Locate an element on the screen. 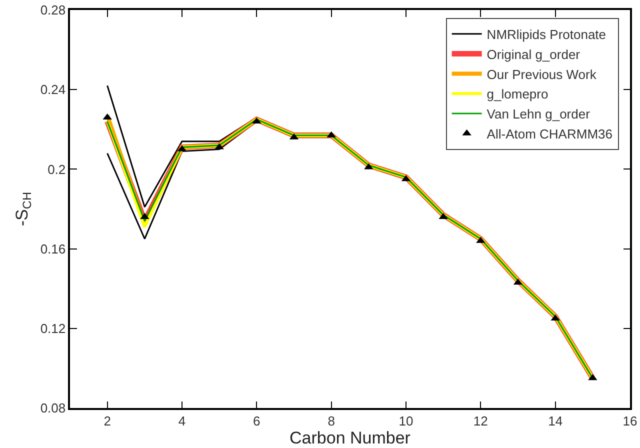 The width and height of the screenshot is (640, 448). x-tick-label: 14 is located at coordinates (555, 420).